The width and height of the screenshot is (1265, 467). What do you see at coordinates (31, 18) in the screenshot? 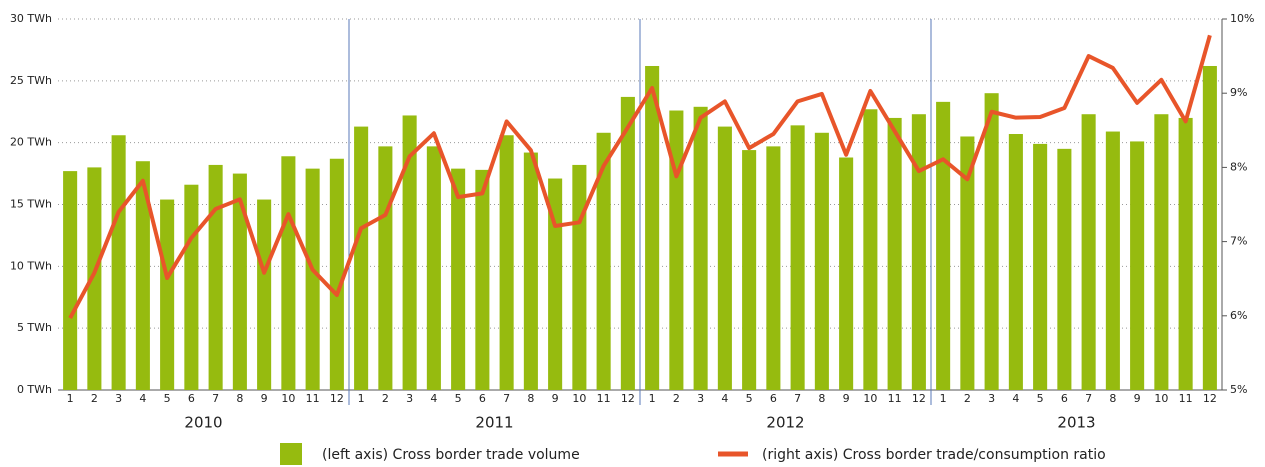
I see `y-tick-label: 30 TWh` at bounding box center [31, 18].